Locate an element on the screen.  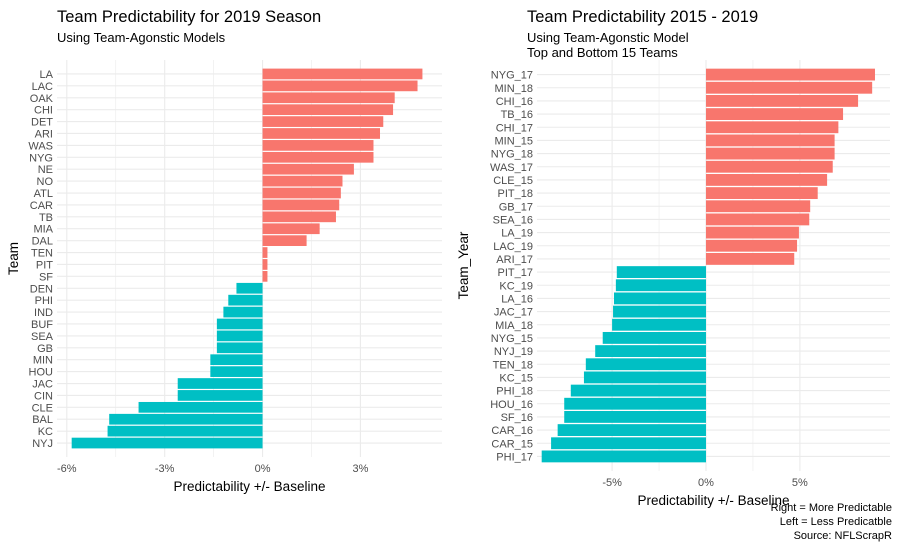
right-y-tick-label: SF_16 is located at coordinates (517, 418).